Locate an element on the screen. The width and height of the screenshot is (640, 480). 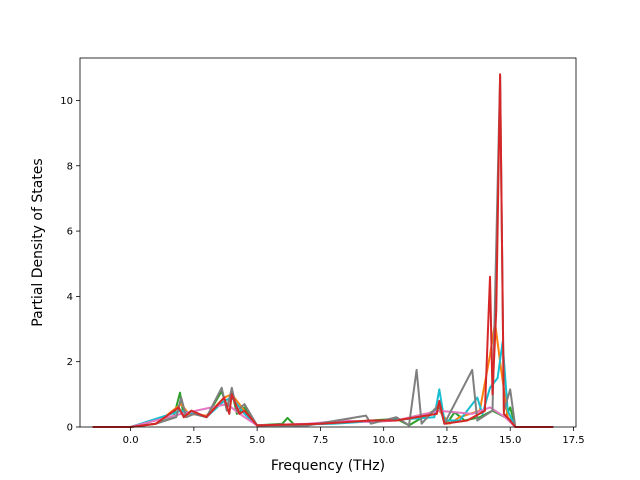
y-tick-label: 0 is located at coordinates (70, 428).